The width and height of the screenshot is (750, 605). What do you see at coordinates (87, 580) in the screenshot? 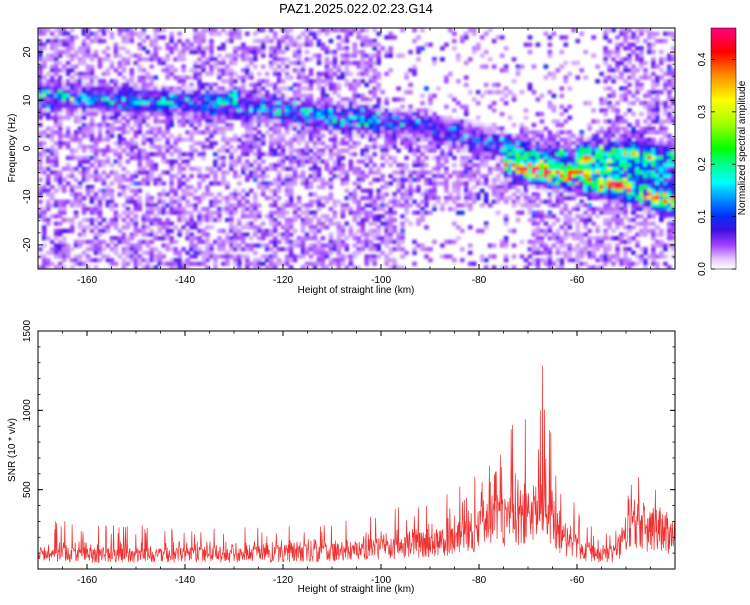
I see `snr-x-tick-label: -160` at bounding box center [87, 580].